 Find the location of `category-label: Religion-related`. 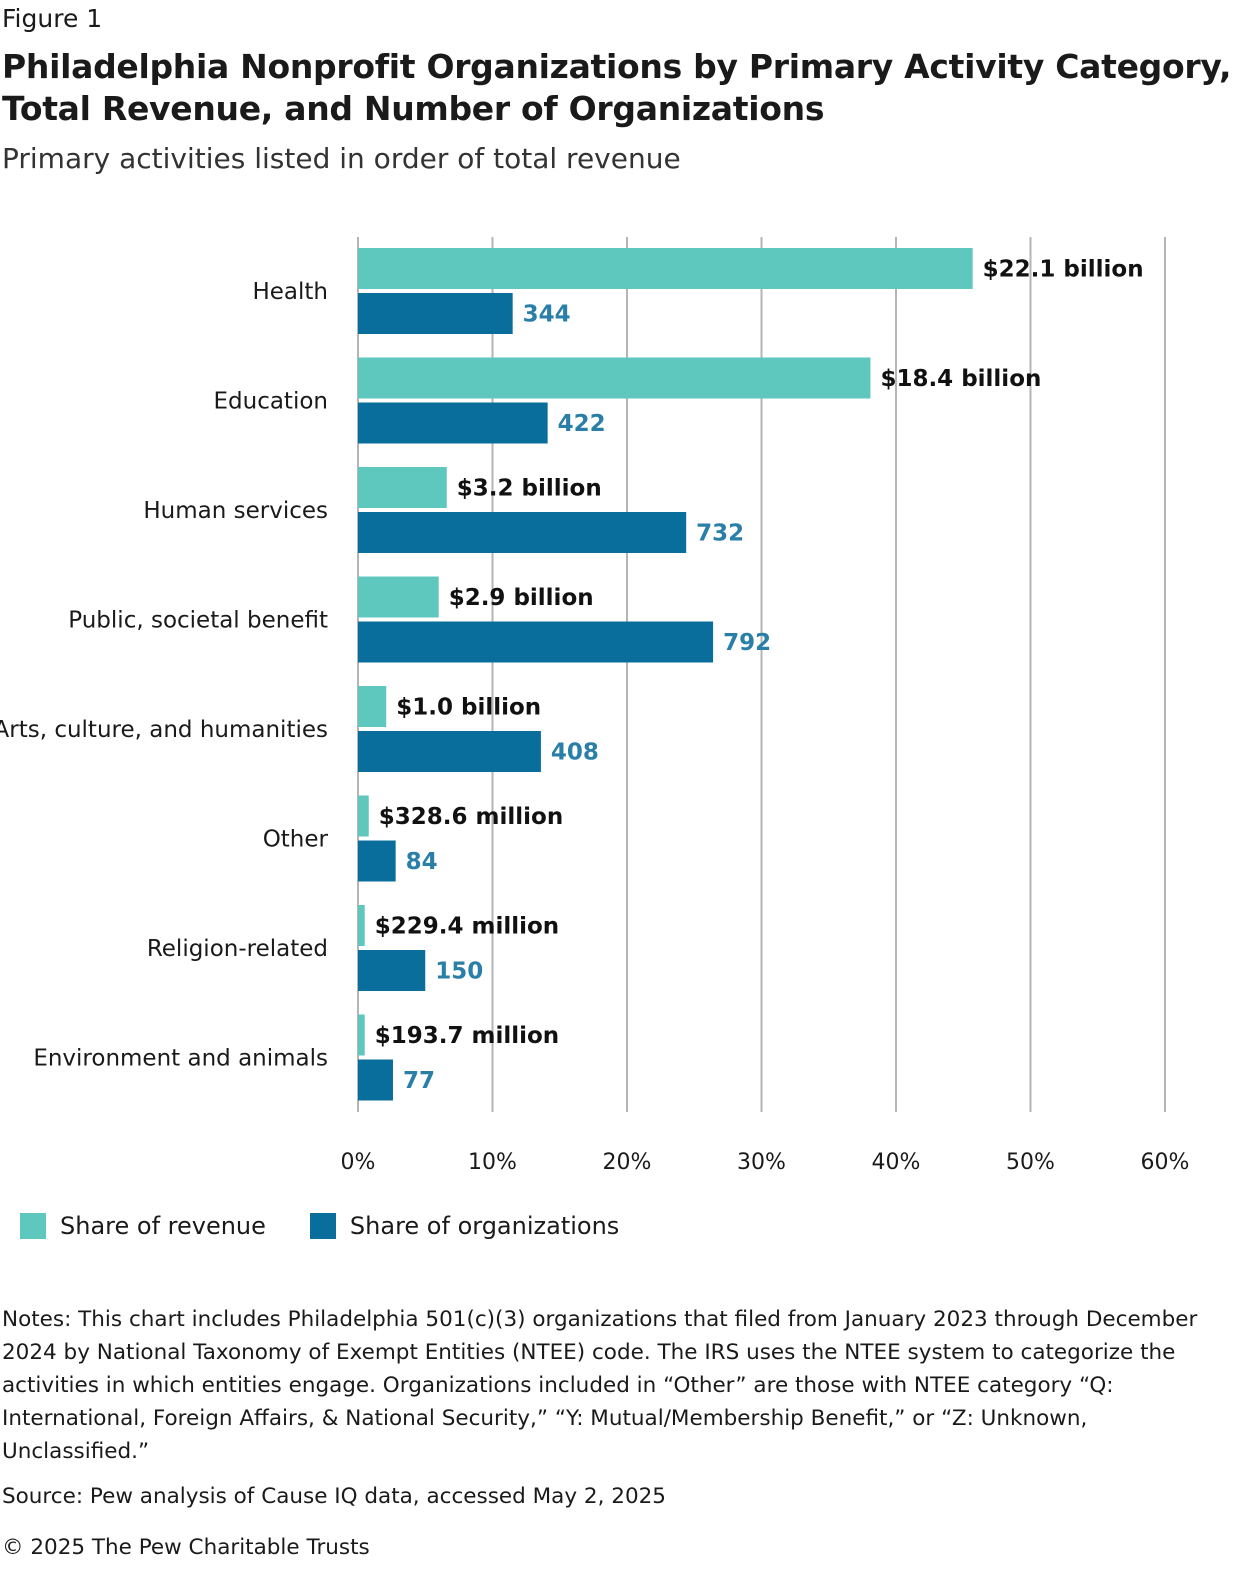

category-label: Religion-related is located at coordinates (237, 949).